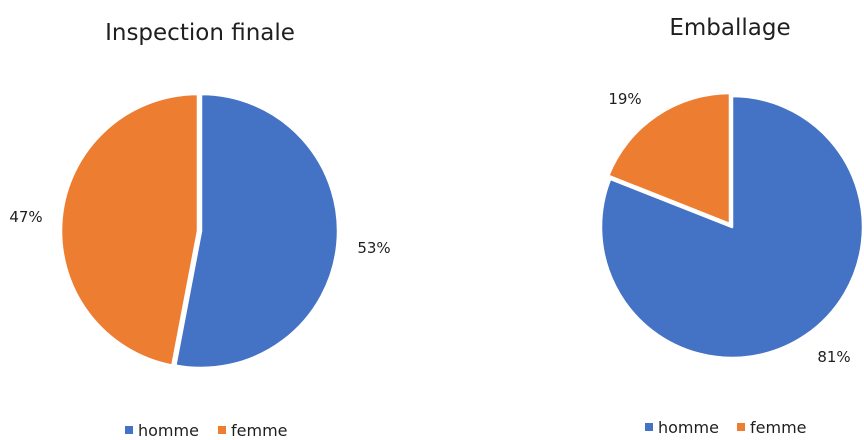  Describe the element at coordinates (688, 427) in the screenshot. I see `chart-2-legend-label-homme: homme` at that location.